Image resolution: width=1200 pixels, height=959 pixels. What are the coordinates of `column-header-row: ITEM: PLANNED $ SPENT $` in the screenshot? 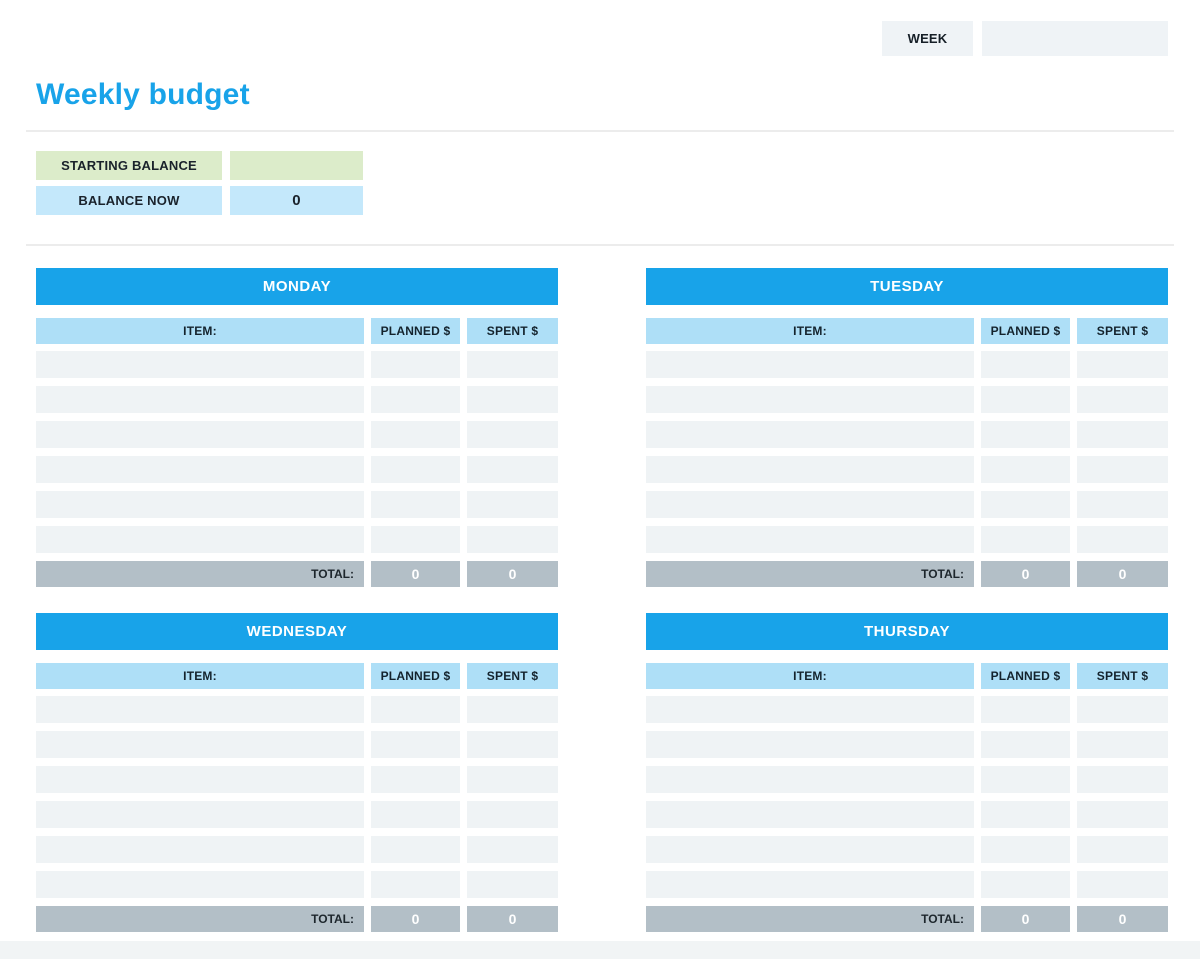 It's located at (297, 676).